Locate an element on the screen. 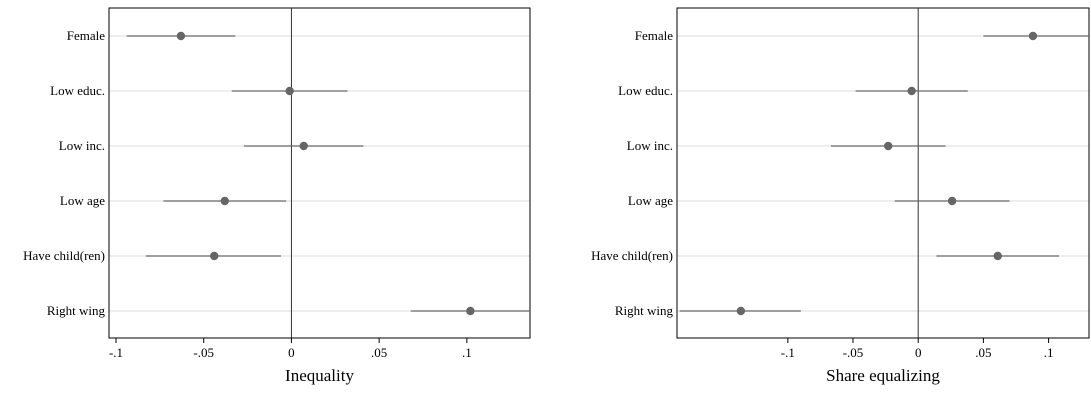  inequality-category-label-low-age: Low age is located at coordinates (82, 200).